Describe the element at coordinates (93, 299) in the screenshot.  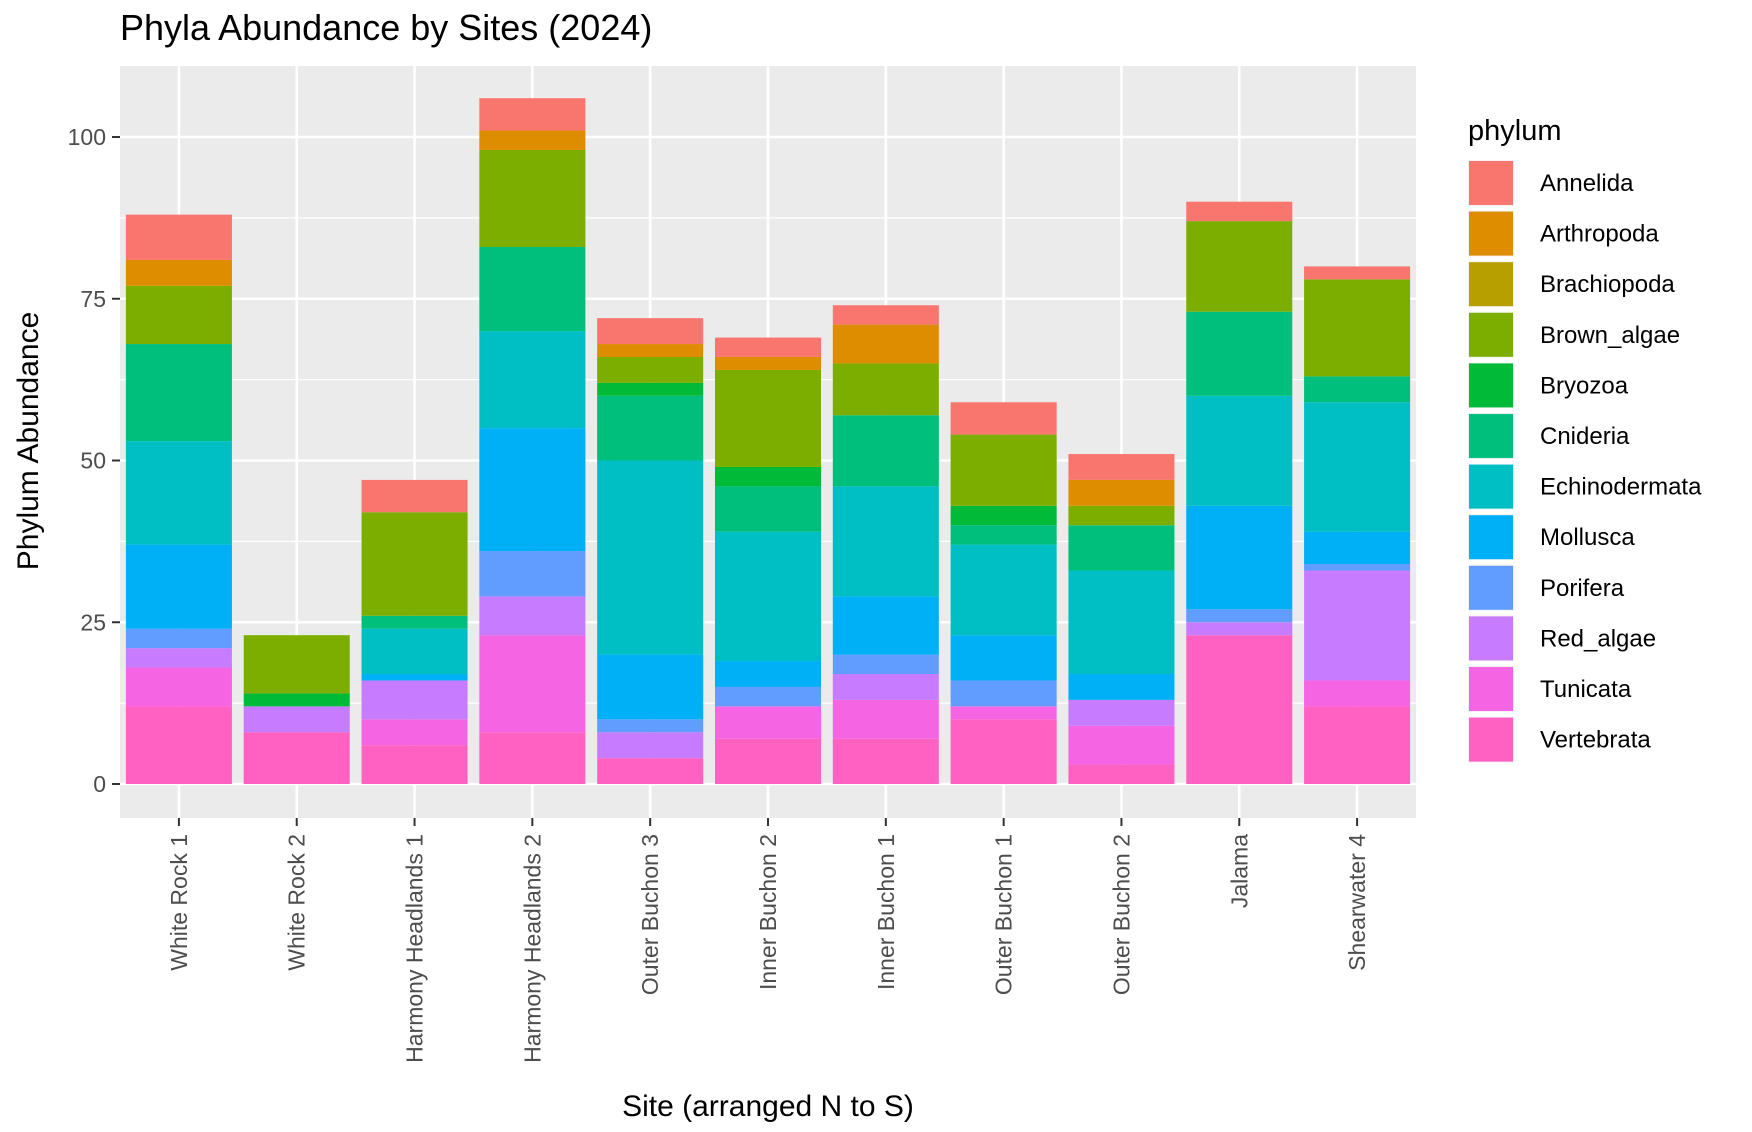
I see `y-tick-label: 75` at that location.